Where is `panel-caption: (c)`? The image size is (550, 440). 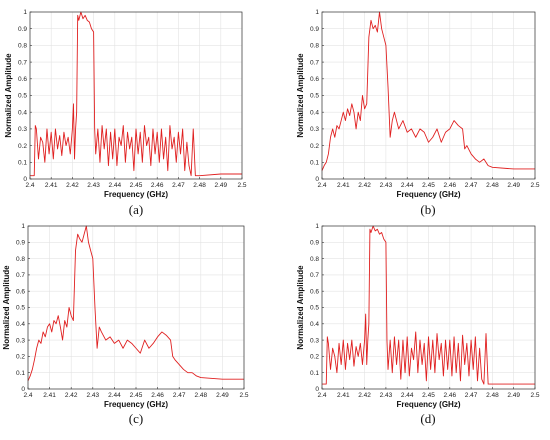 panel-caption: (c) is located at coordinates (136, 418).